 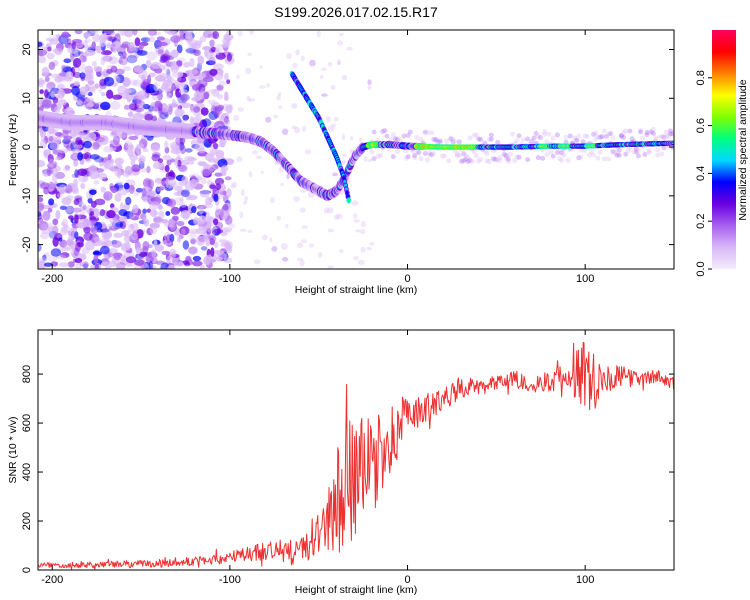 I want to click on spectrogram-xtick-label: -100, so click(x=230, y=279).